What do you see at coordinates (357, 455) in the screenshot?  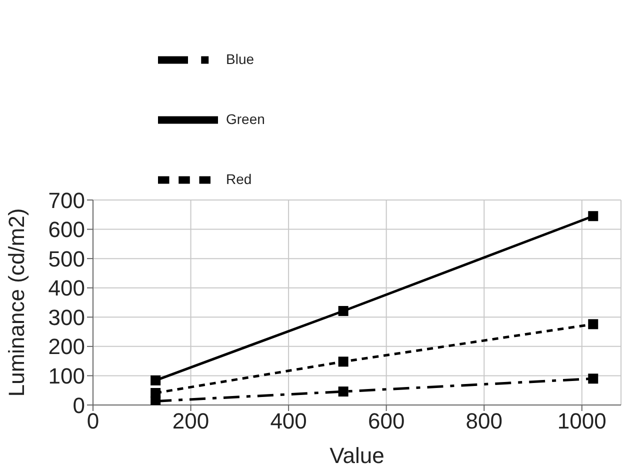 I see `x-axis-title: Value` at bounding box center [357, 455].